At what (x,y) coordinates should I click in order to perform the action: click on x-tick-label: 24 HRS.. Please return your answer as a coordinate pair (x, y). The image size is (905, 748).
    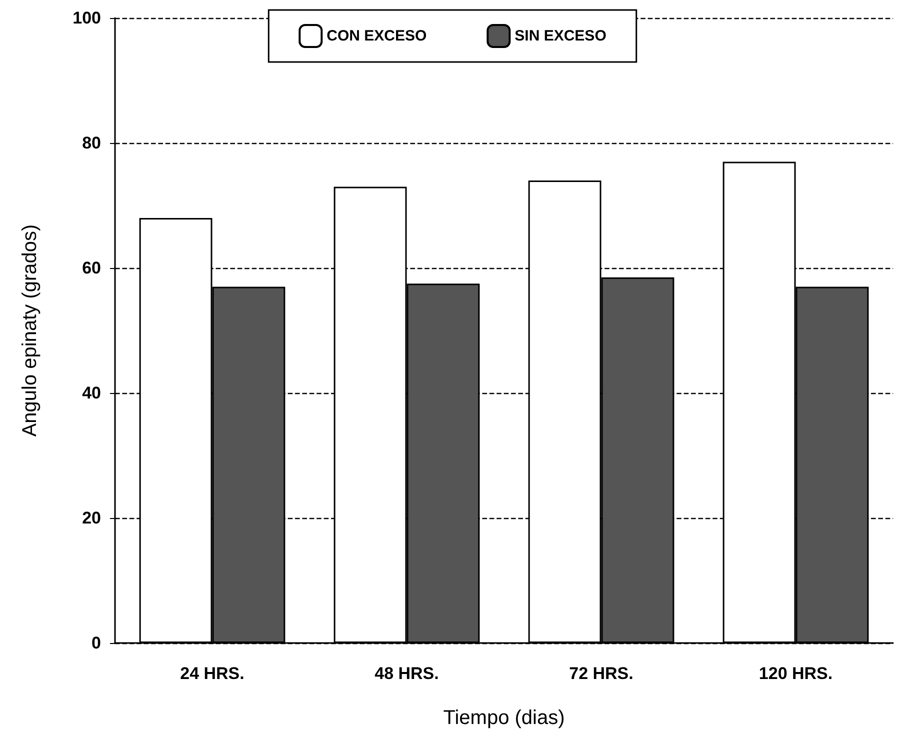
    Looking at the image, I should click on (212, 673).